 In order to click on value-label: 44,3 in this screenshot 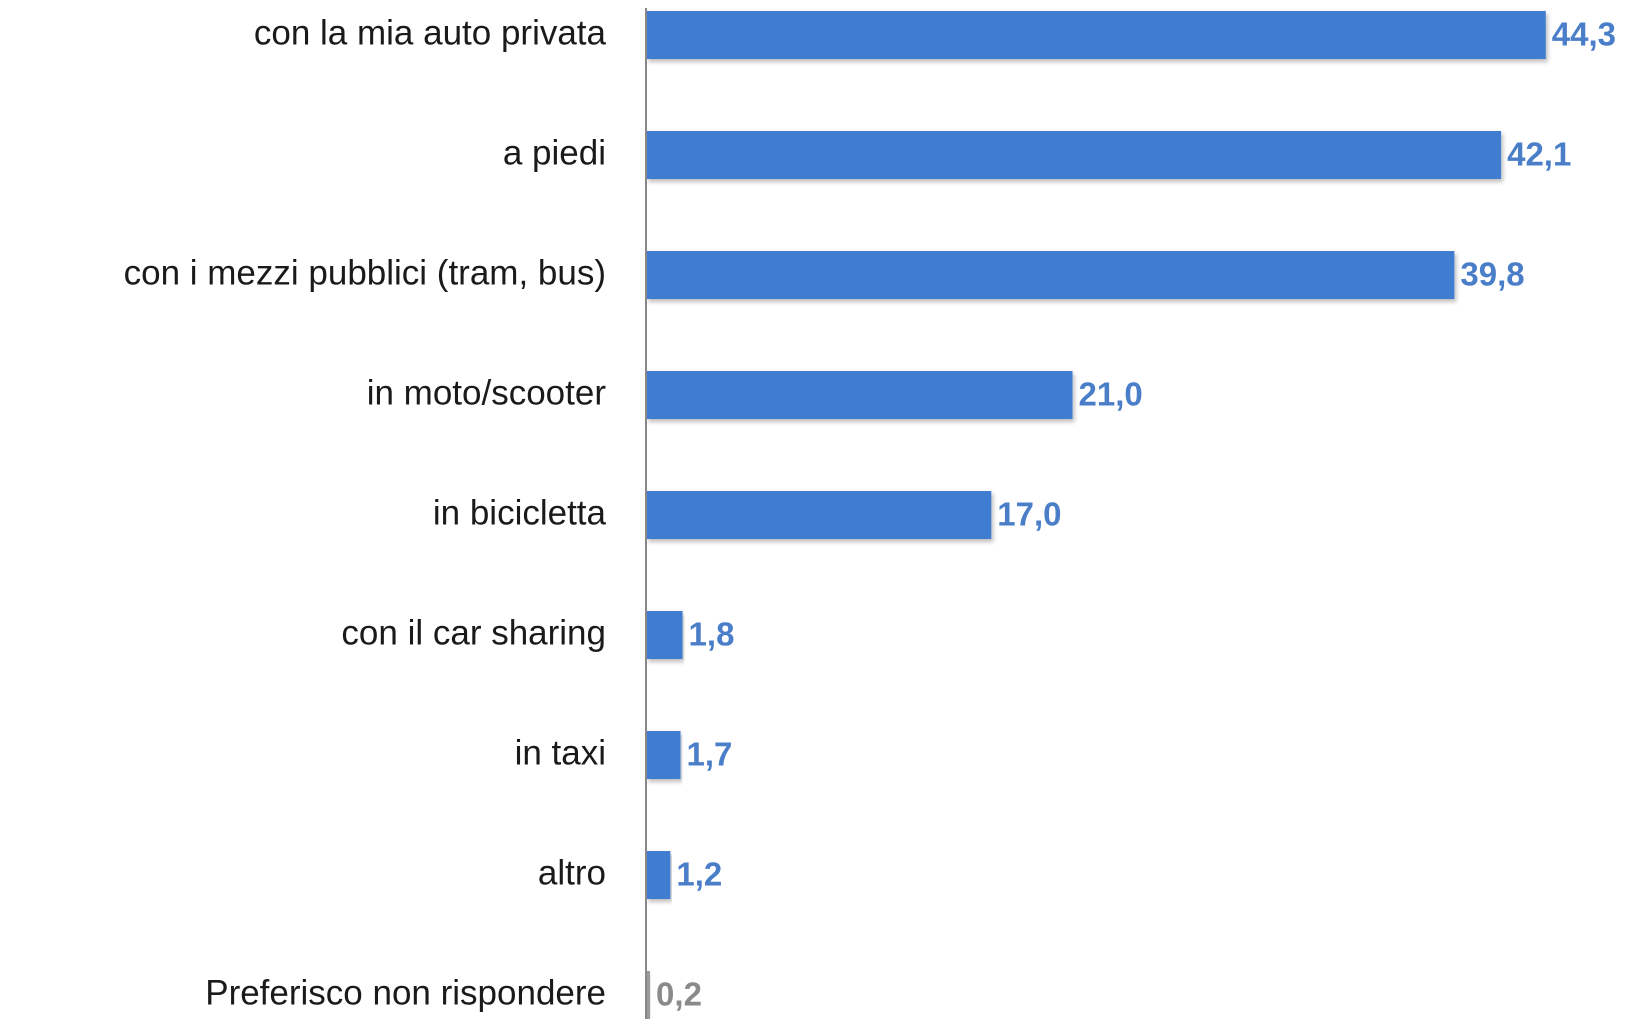, I will do `click(1584, 34)`.